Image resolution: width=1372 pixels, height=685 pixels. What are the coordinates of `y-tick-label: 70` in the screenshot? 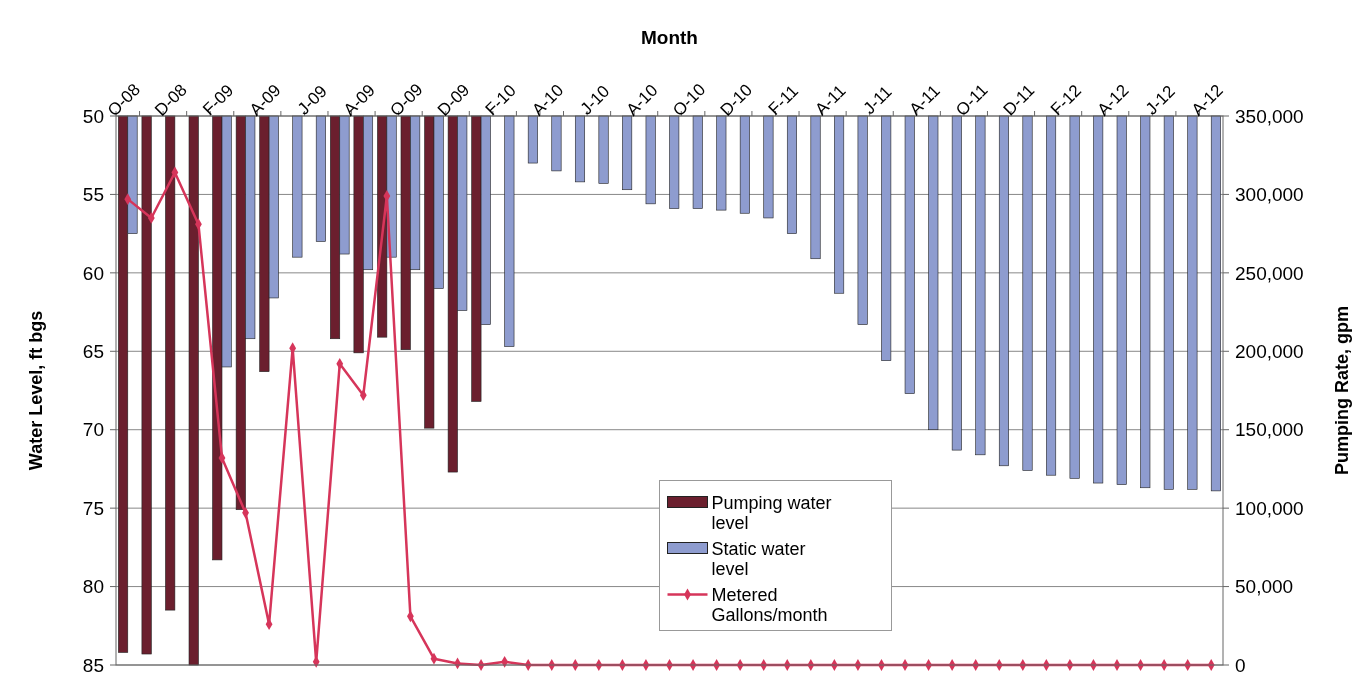 It's located at (93, 430).